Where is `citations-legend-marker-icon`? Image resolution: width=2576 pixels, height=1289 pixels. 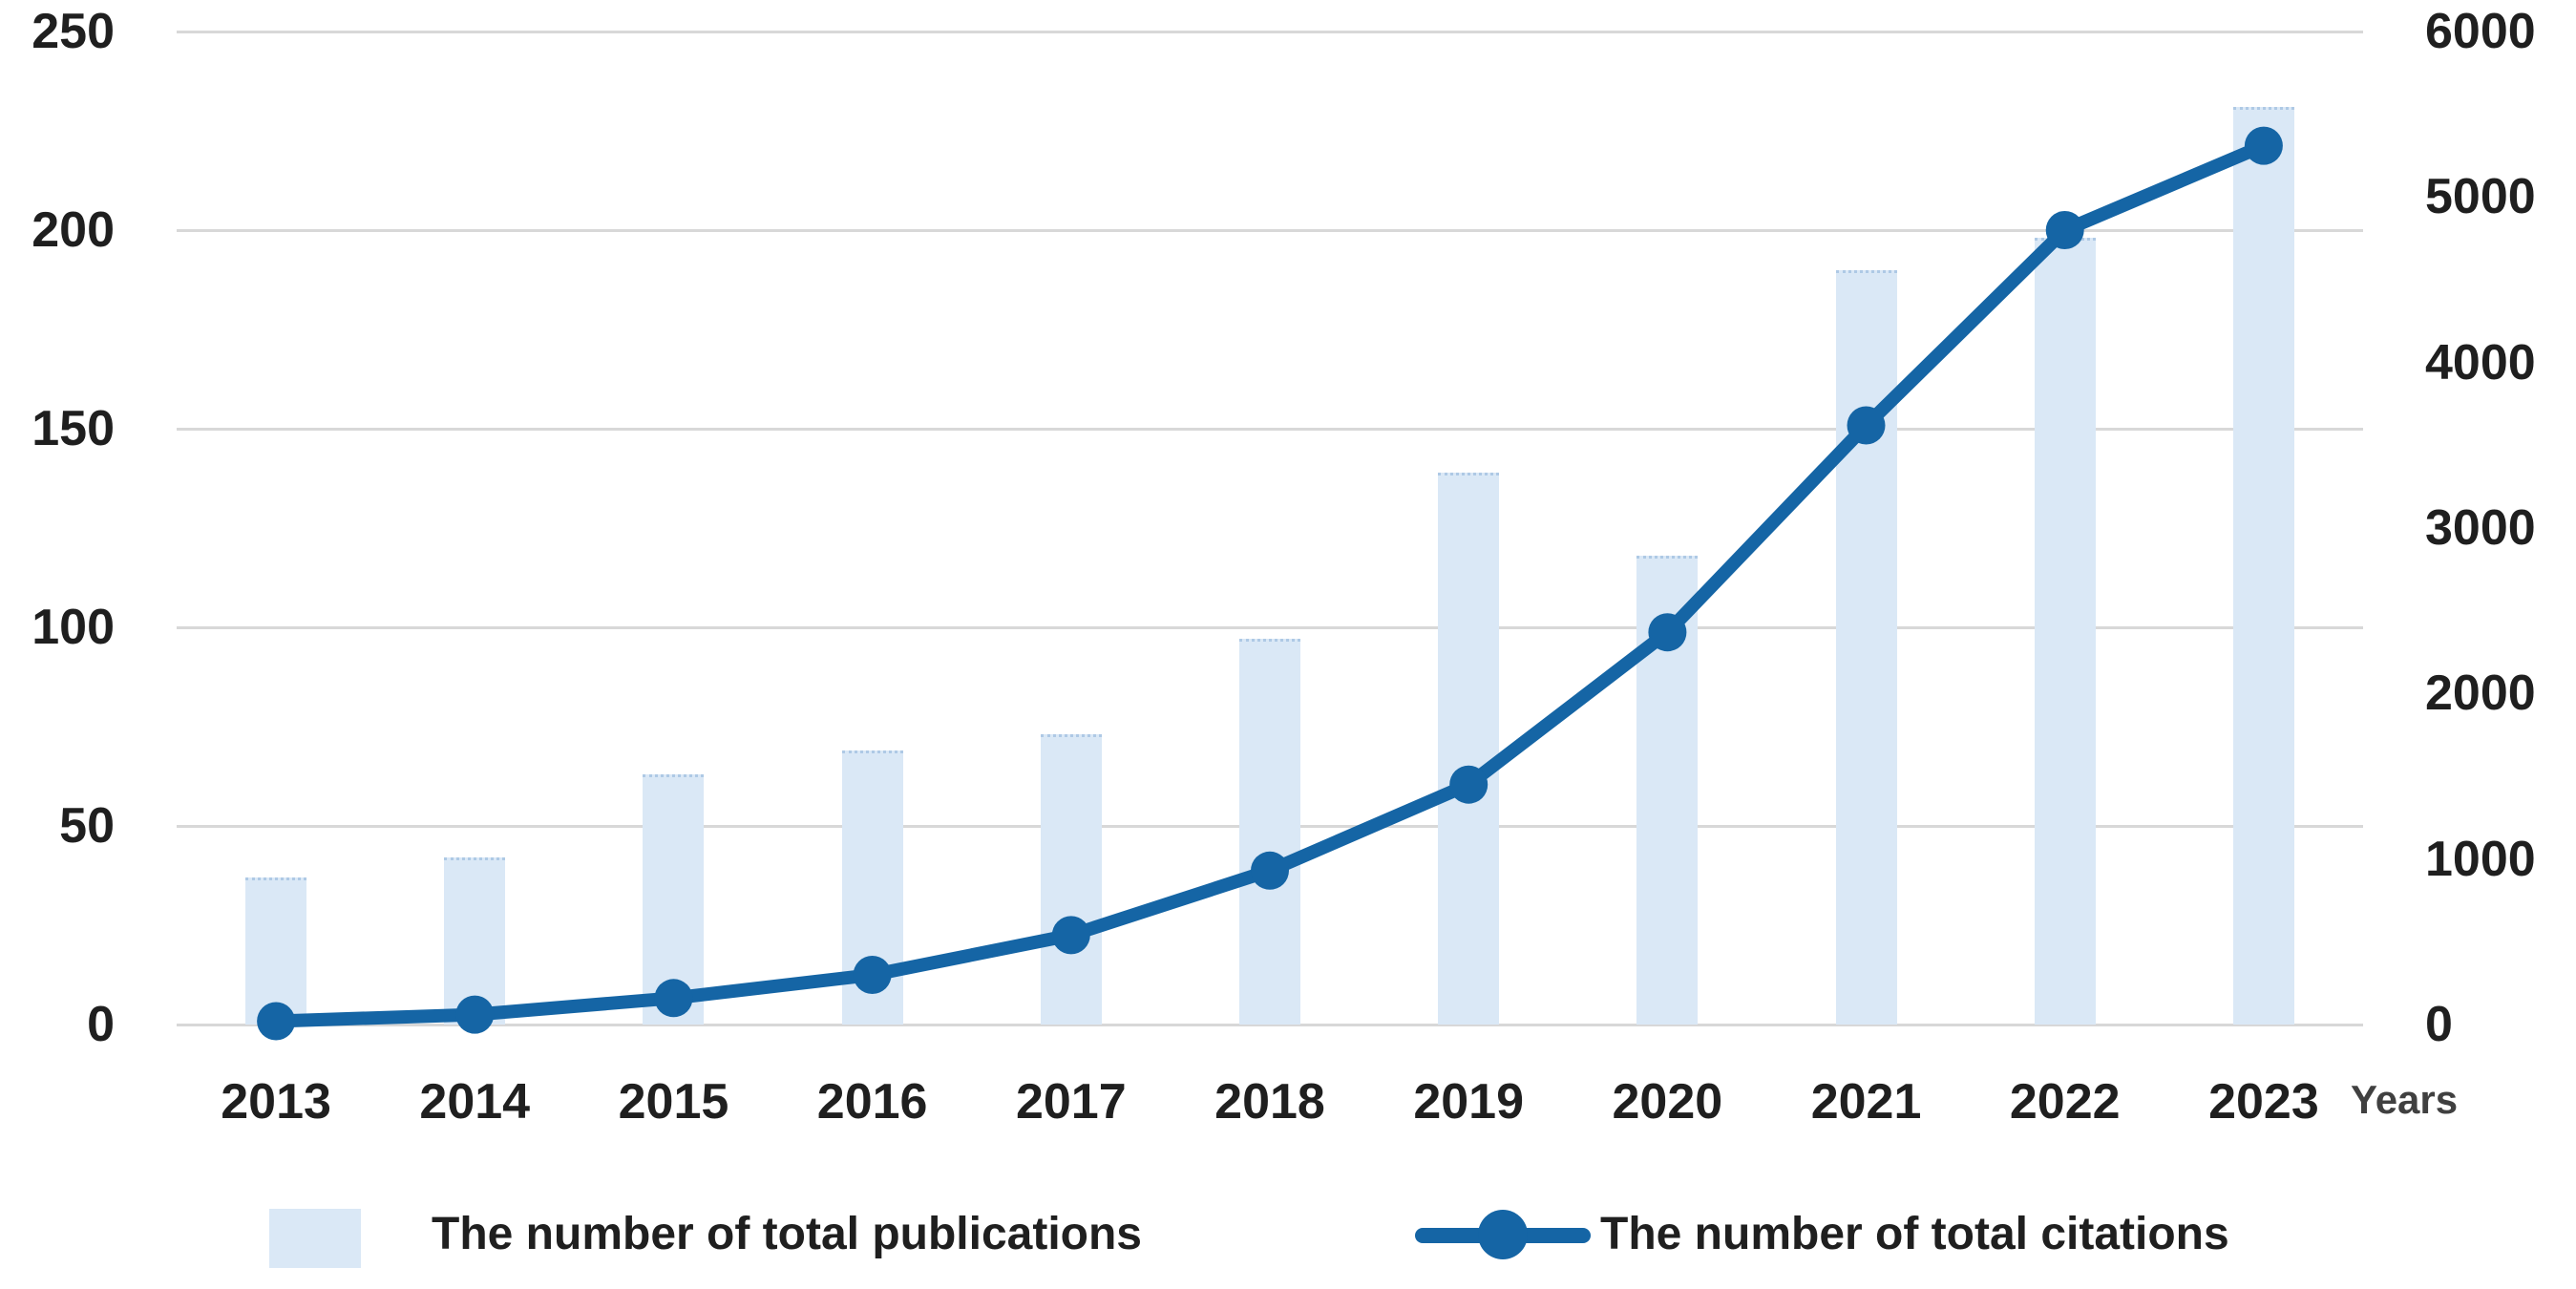 citations-legend-marker-icon is located at coordinates (1503, 1235).